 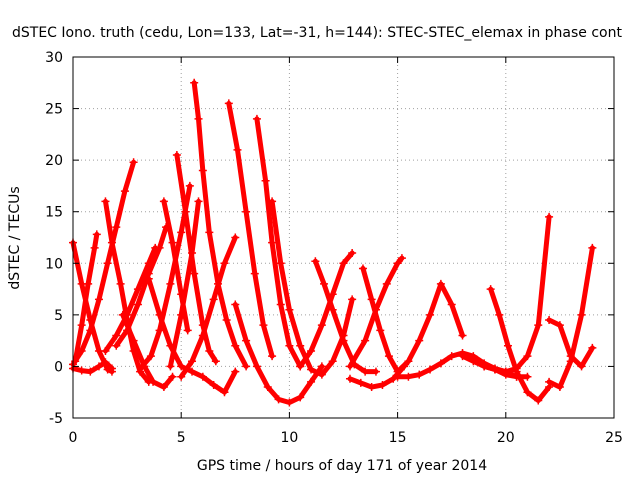 I want to click on x-tick-label: 0, so click(x=73, y=438).